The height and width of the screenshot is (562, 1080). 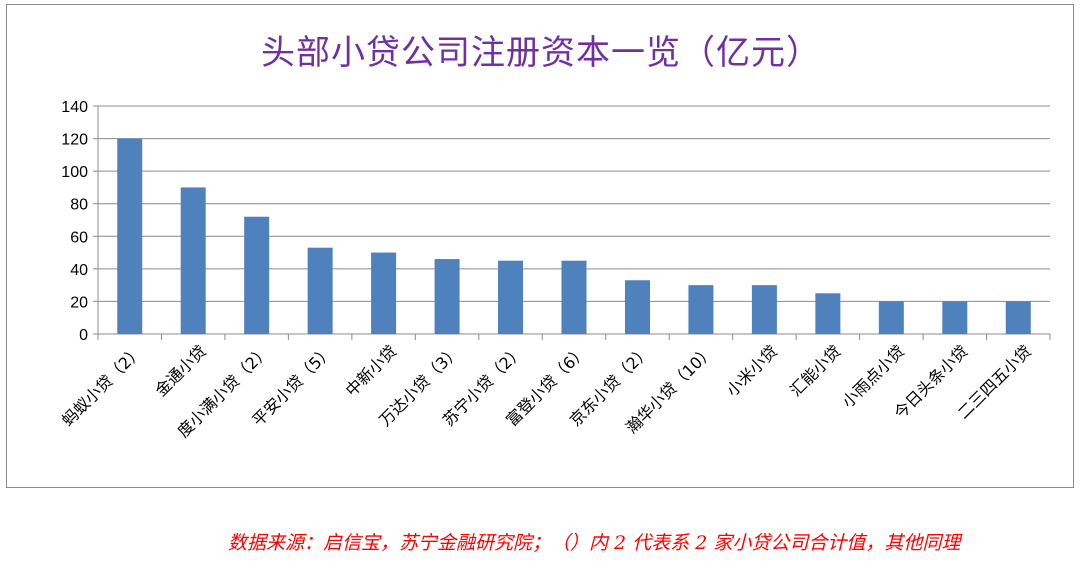 What do you see at coordinates (79, 270) in the screenshot?
I see `y-tick-label: 40` at bounding box center [79, 270].